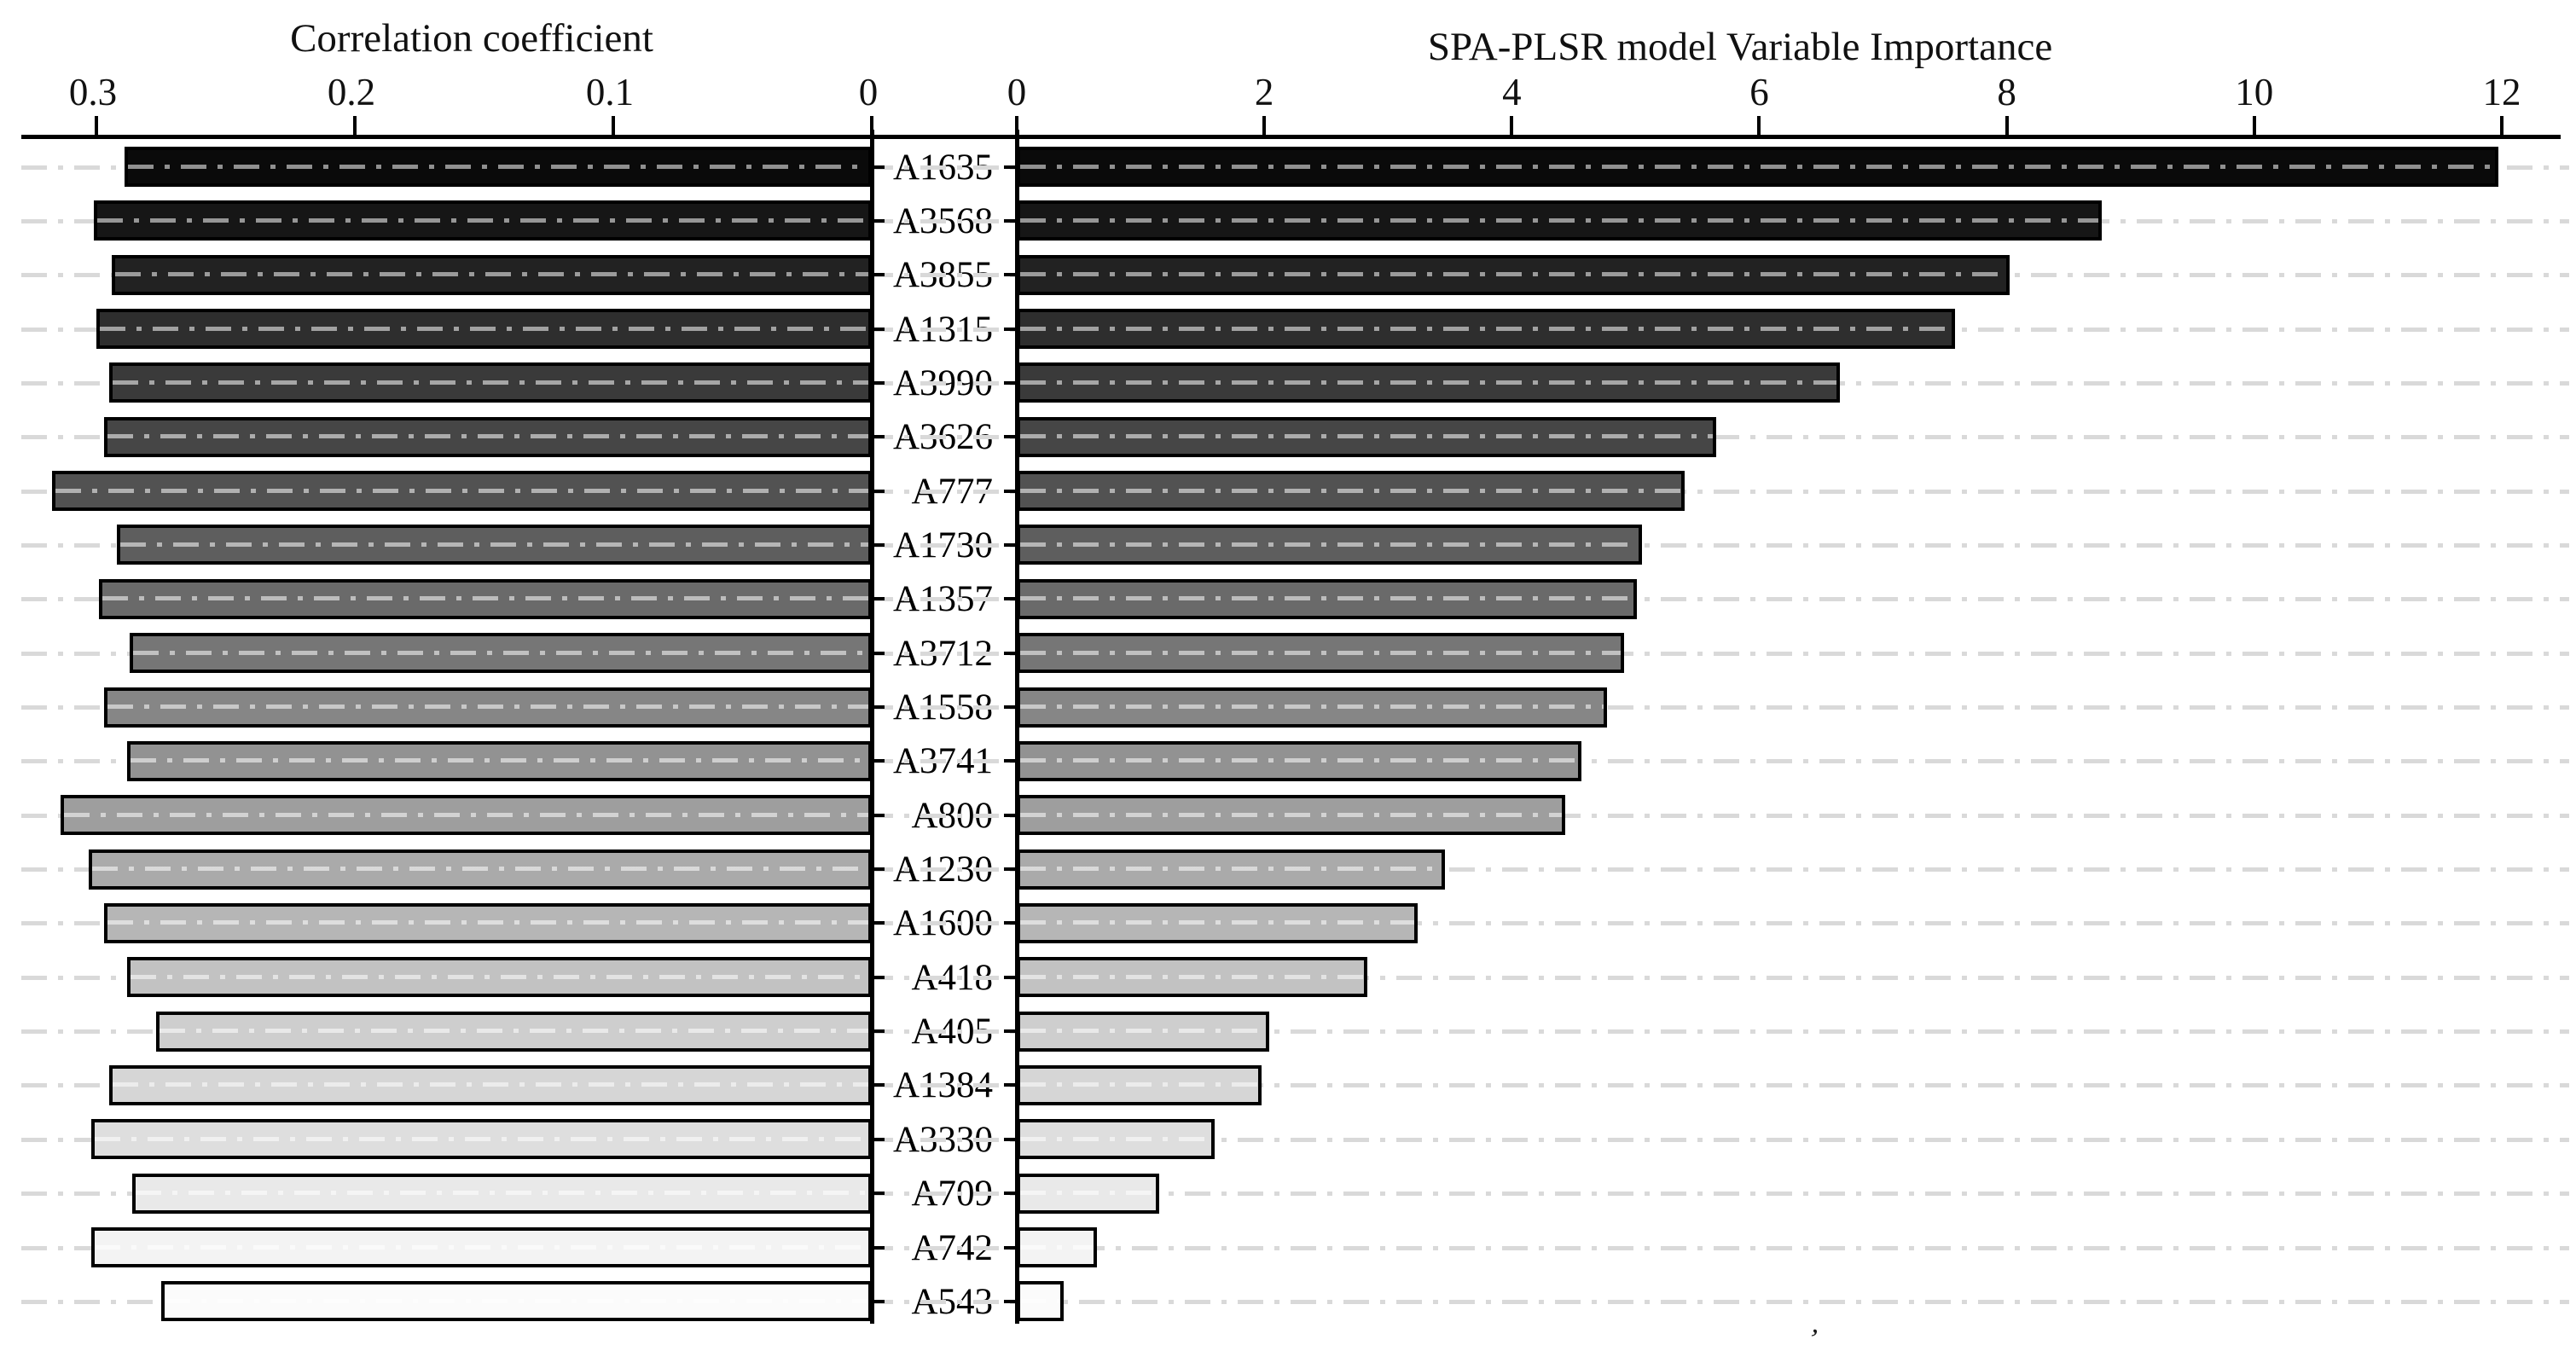  I want to click on center-left-axis-line, so click(872, 727).